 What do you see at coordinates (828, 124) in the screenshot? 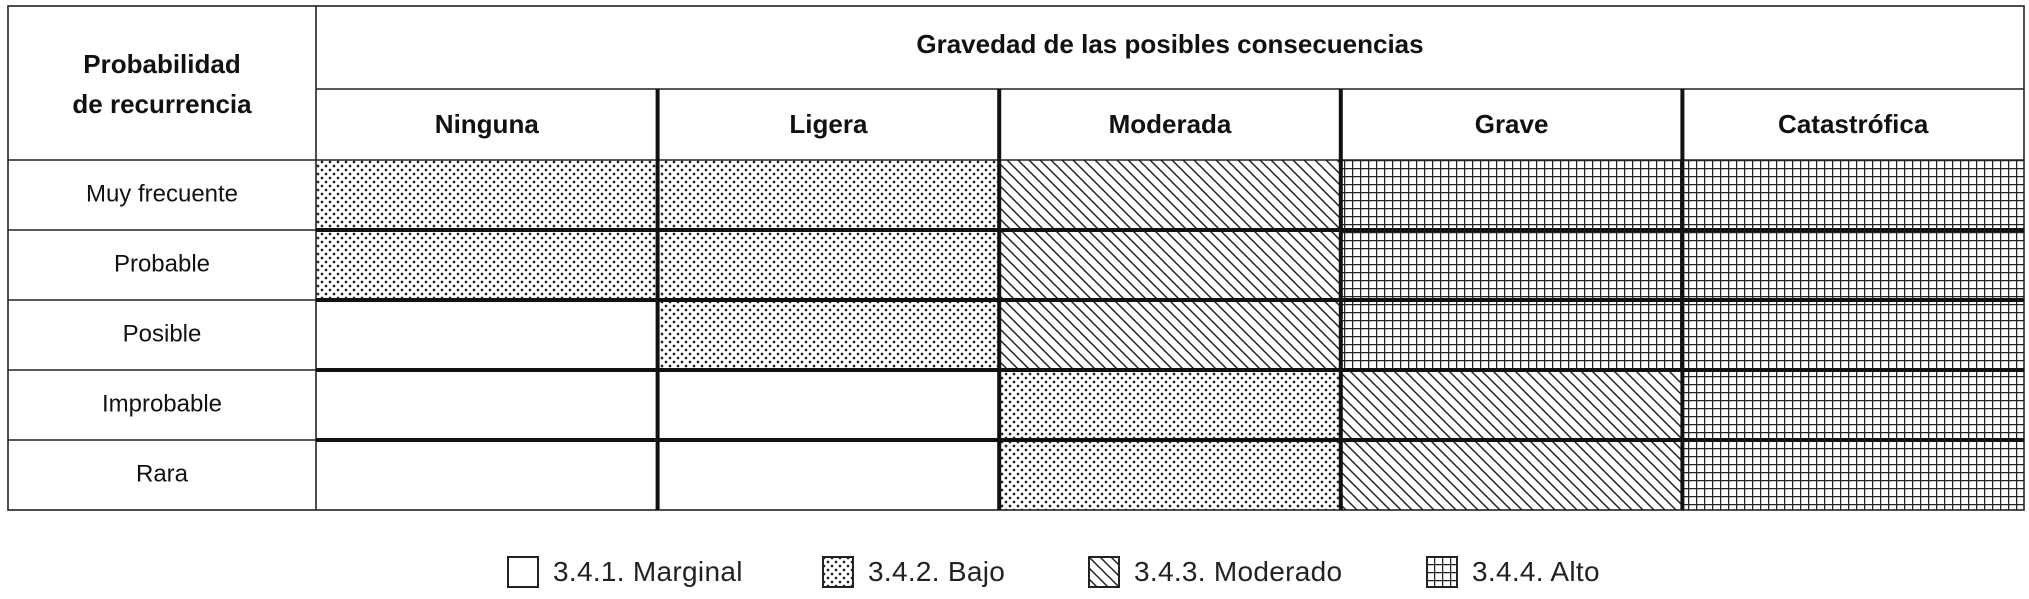
I see `column-header: Ligera` at bounding box center [828, 124].